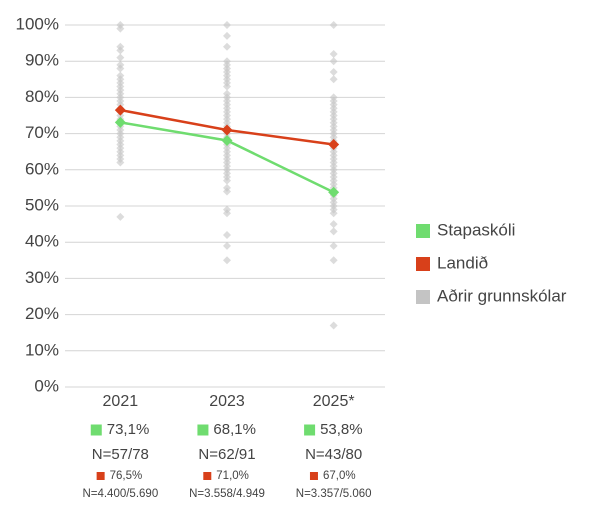 The width and height of the screenshot is (604, 505). Describe the element at coordinates (232, 476) in the screenshot. I see `value-label: 71,0%` at that location.